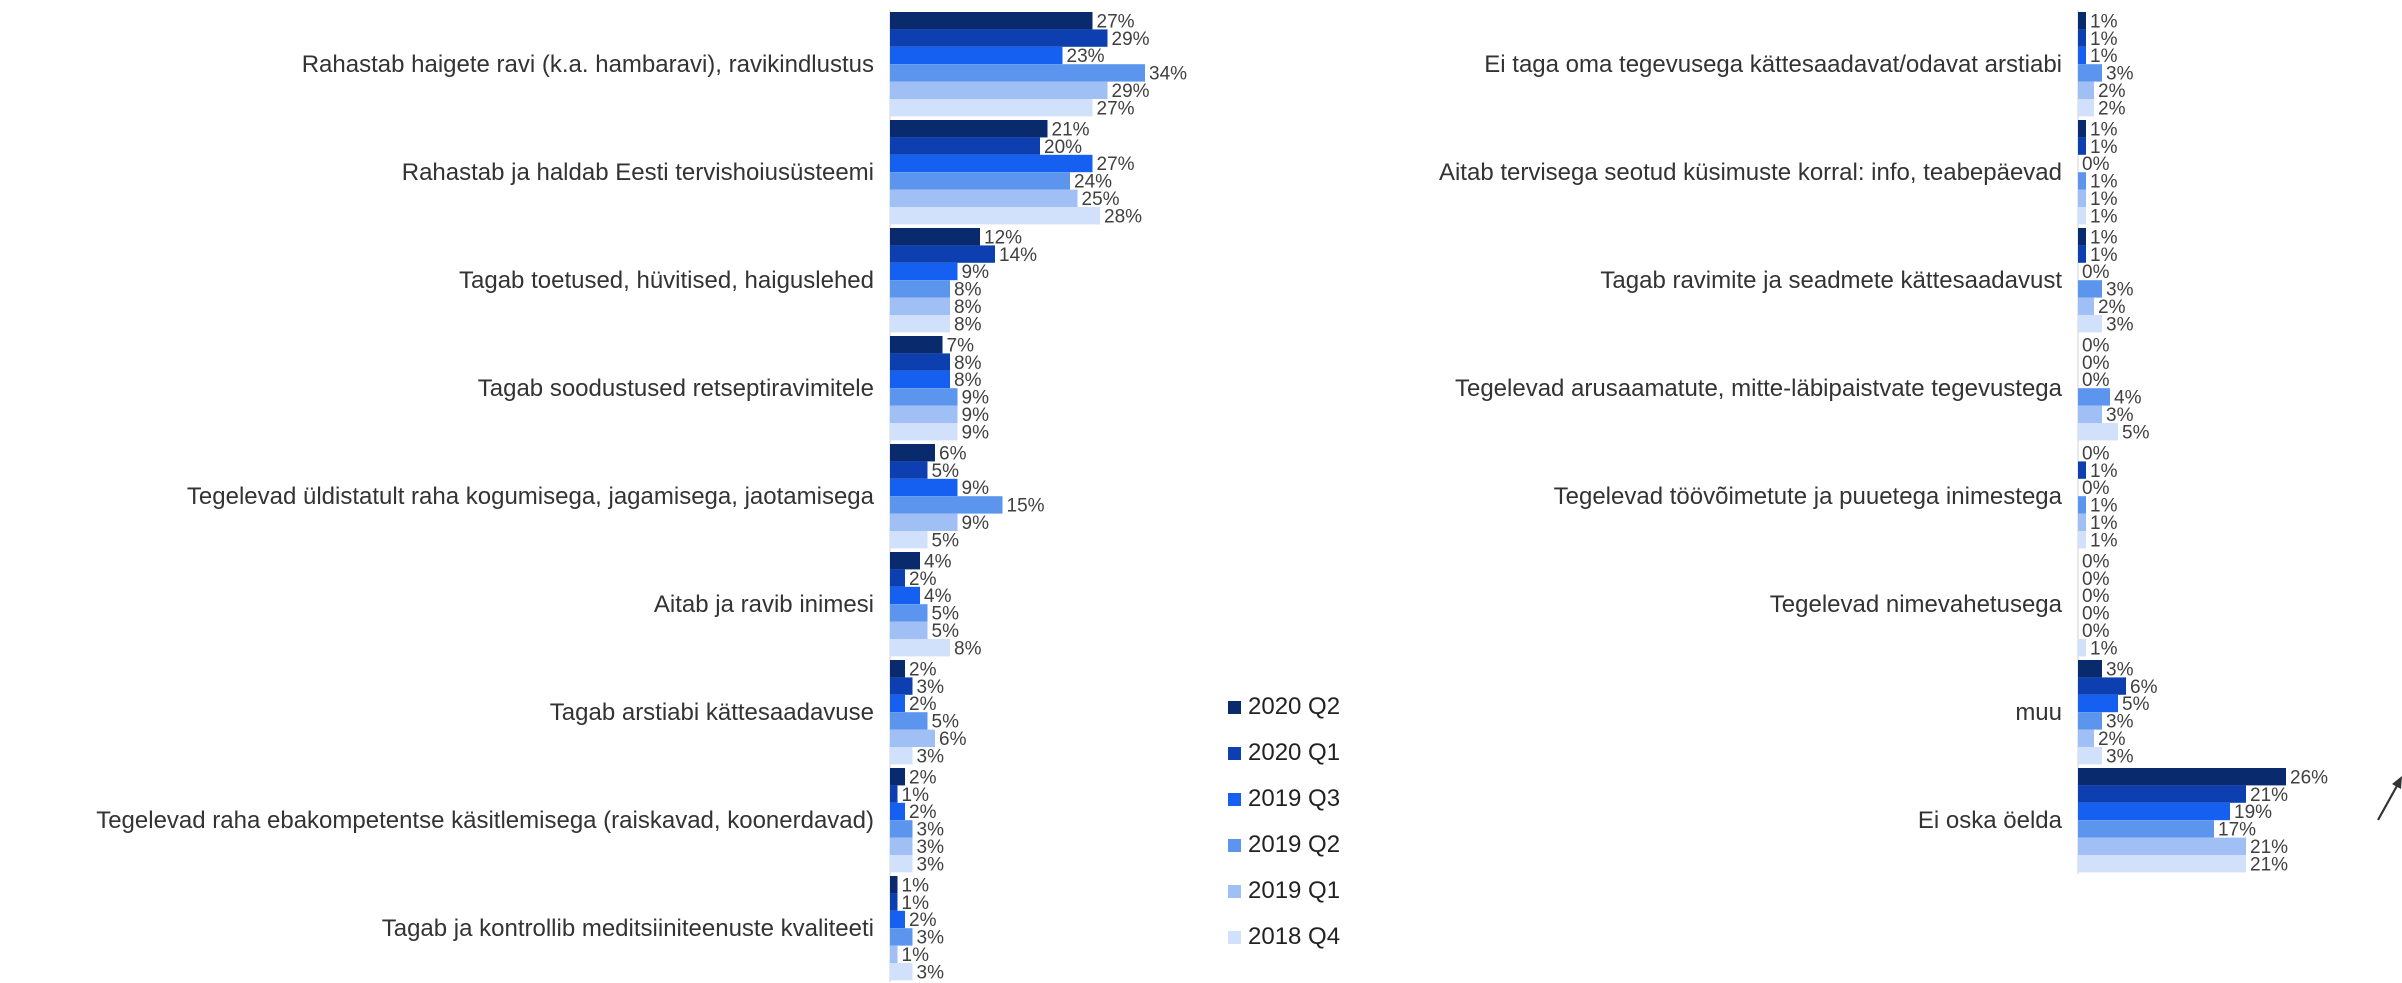  What do you see at coordinates (1063, 147) in the screenshot?
I see `data-label: 20%` at bounding box center [1063, 147].